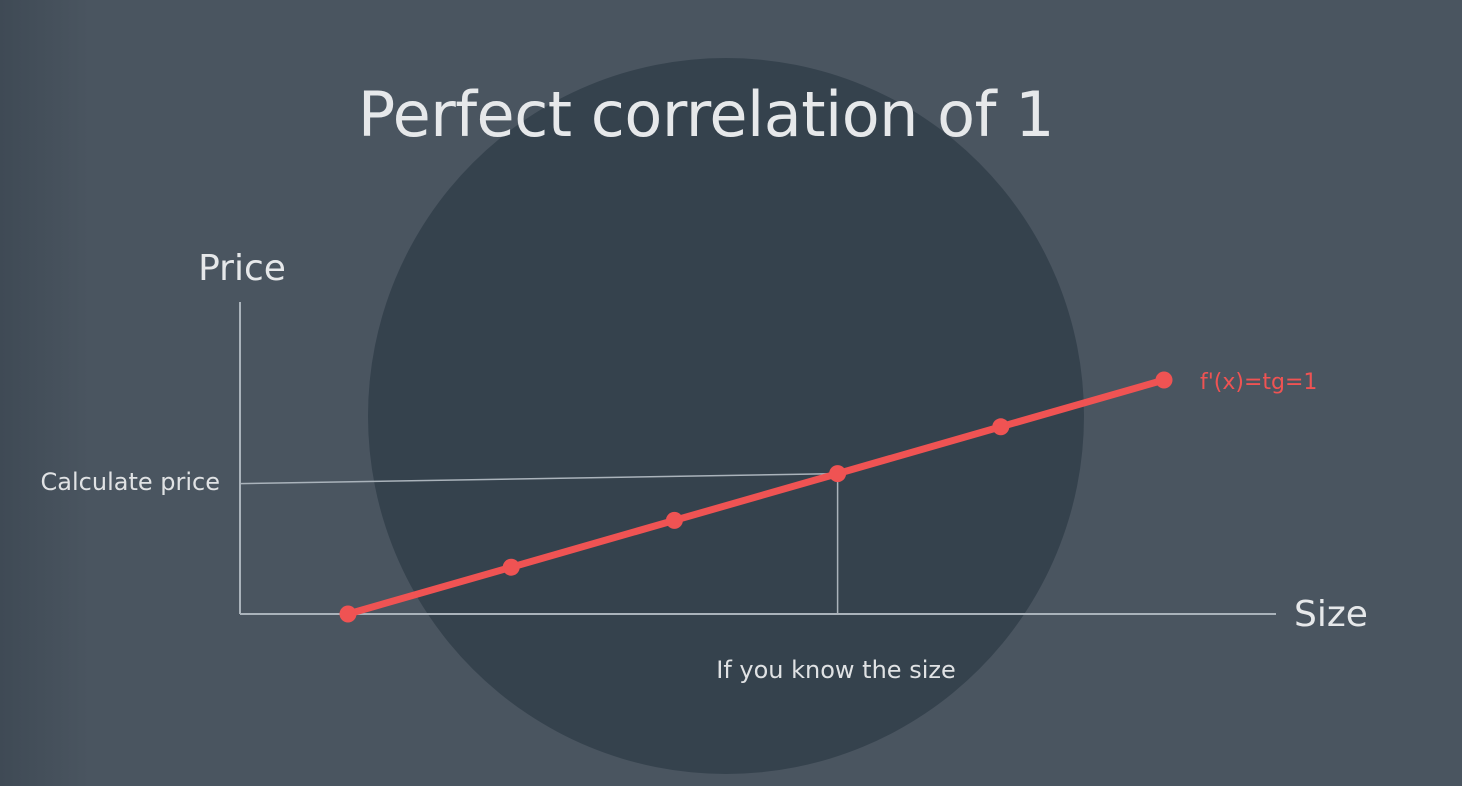 This screenshot has height=786, width=1462. Describe the element at coordinates (706, 114) in the screenshot. I see `slide-title: Perfect correlation of 1` at that location.